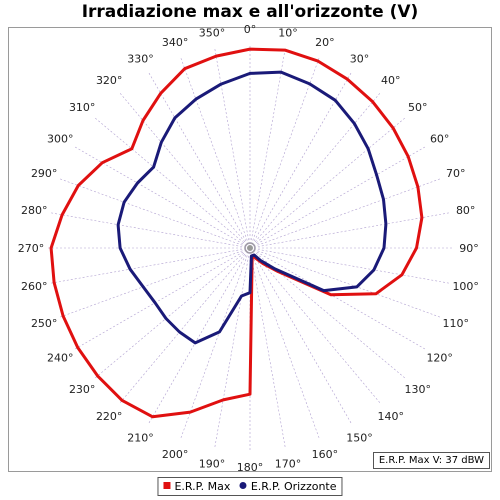 The image size is (500, 500). I want to click on tick-label-50: 50°, so click(418, 107).